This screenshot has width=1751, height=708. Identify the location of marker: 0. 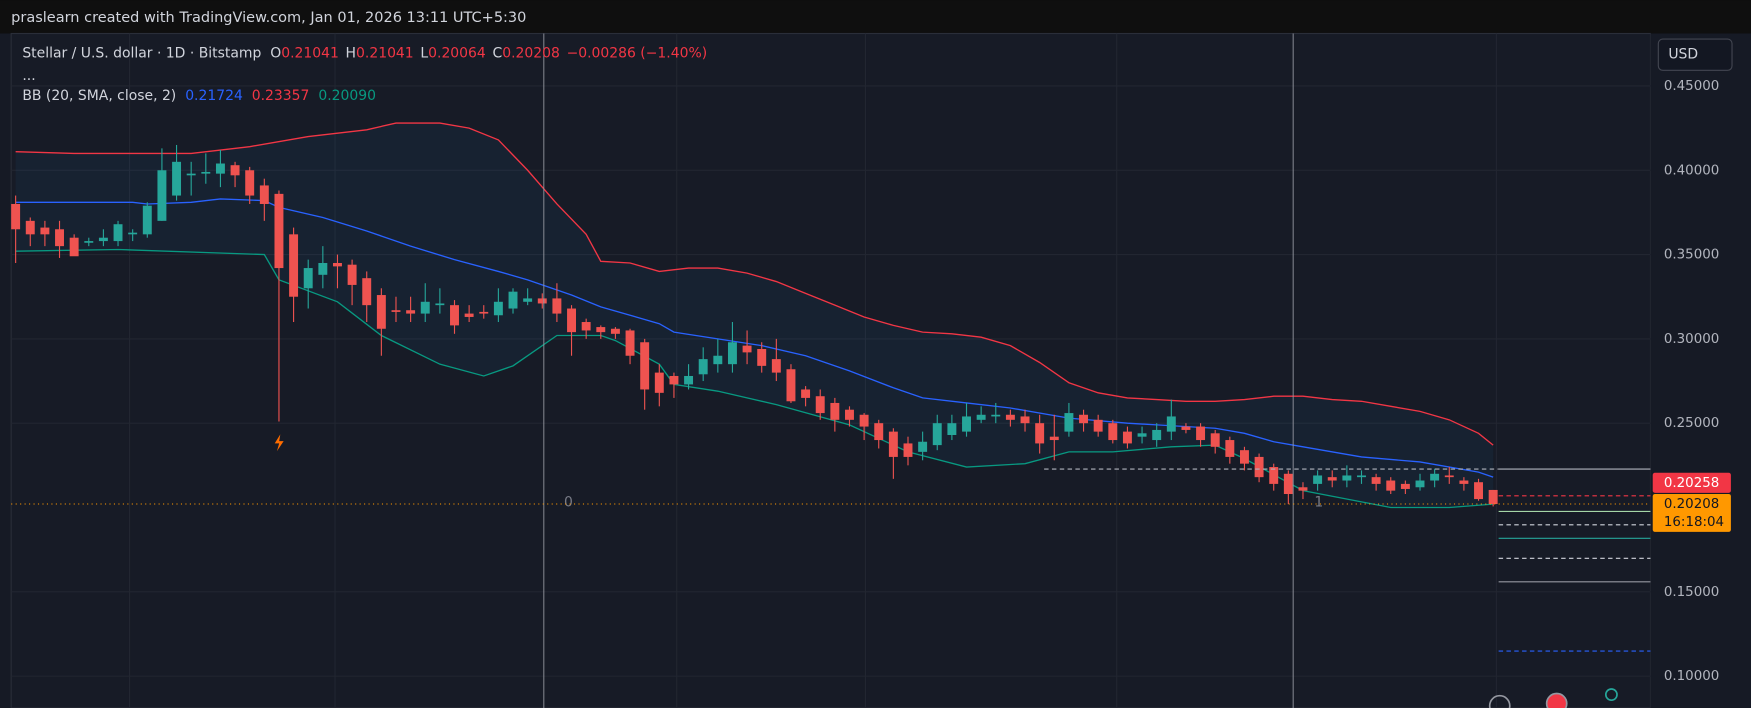
(568, 503).